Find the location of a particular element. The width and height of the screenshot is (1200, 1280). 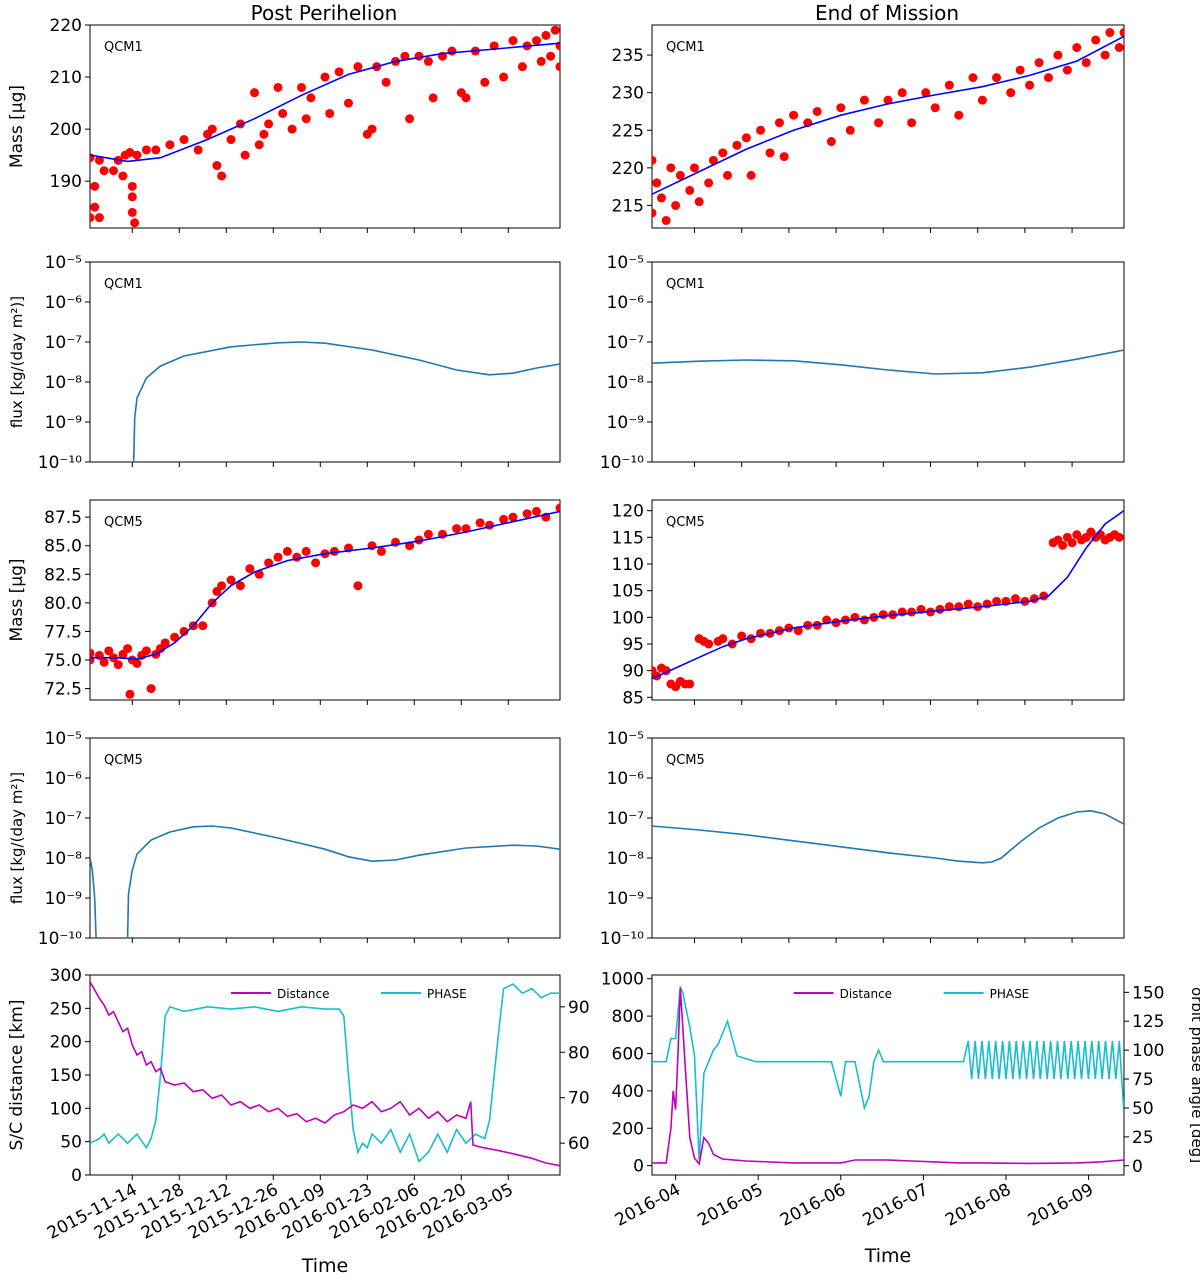

y-tick-label: 10⁻⁸ is located at coordinates (64, 859).